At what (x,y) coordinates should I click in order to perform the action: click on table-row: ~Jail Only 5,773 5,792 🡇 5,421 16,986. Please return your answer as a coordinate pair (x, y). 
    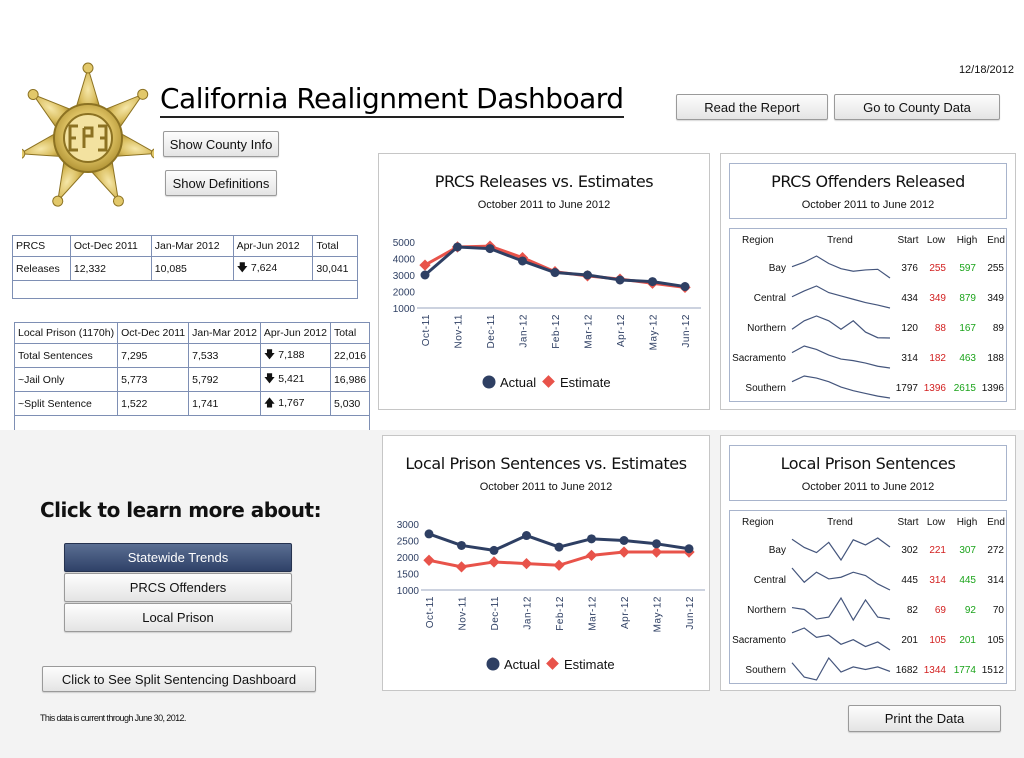
    Looking at the image, I should click on (192, 379).